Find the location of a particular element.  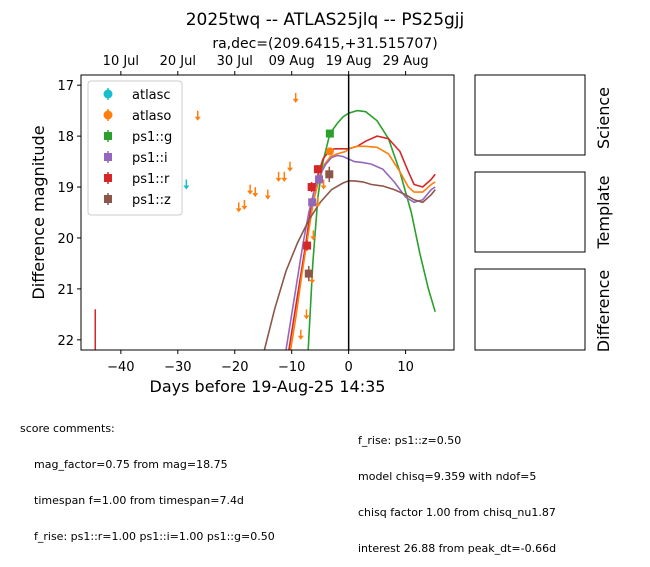

top-tick-label: 29 Aug is located at coordinates (406, 61).